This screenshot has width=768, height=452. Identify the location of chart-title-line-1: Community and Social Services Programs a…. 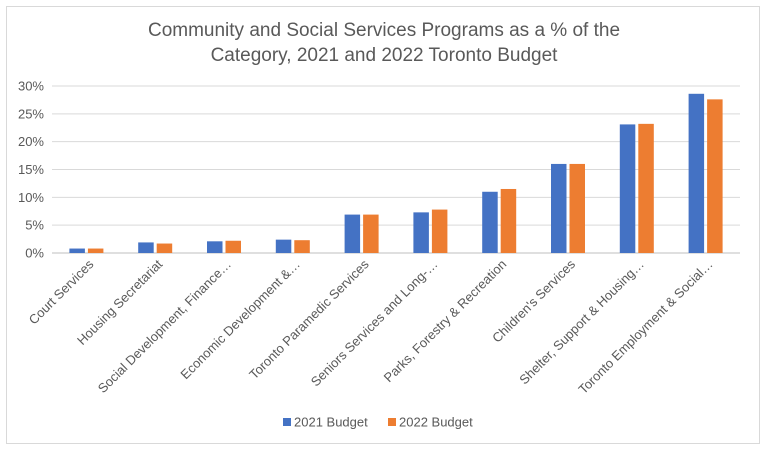
(384, 30).